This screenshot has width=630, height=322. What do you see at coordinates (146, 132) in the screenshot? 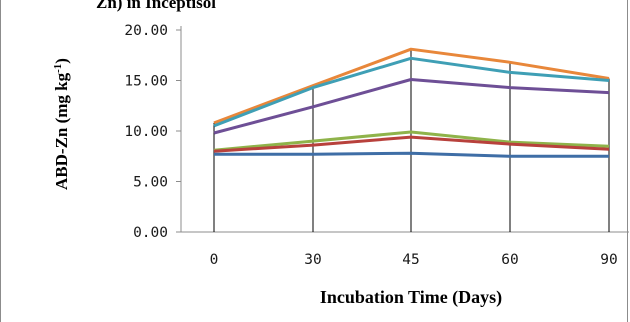
I see `y-tick-label: 10.00` at bounding box center [146, 132].